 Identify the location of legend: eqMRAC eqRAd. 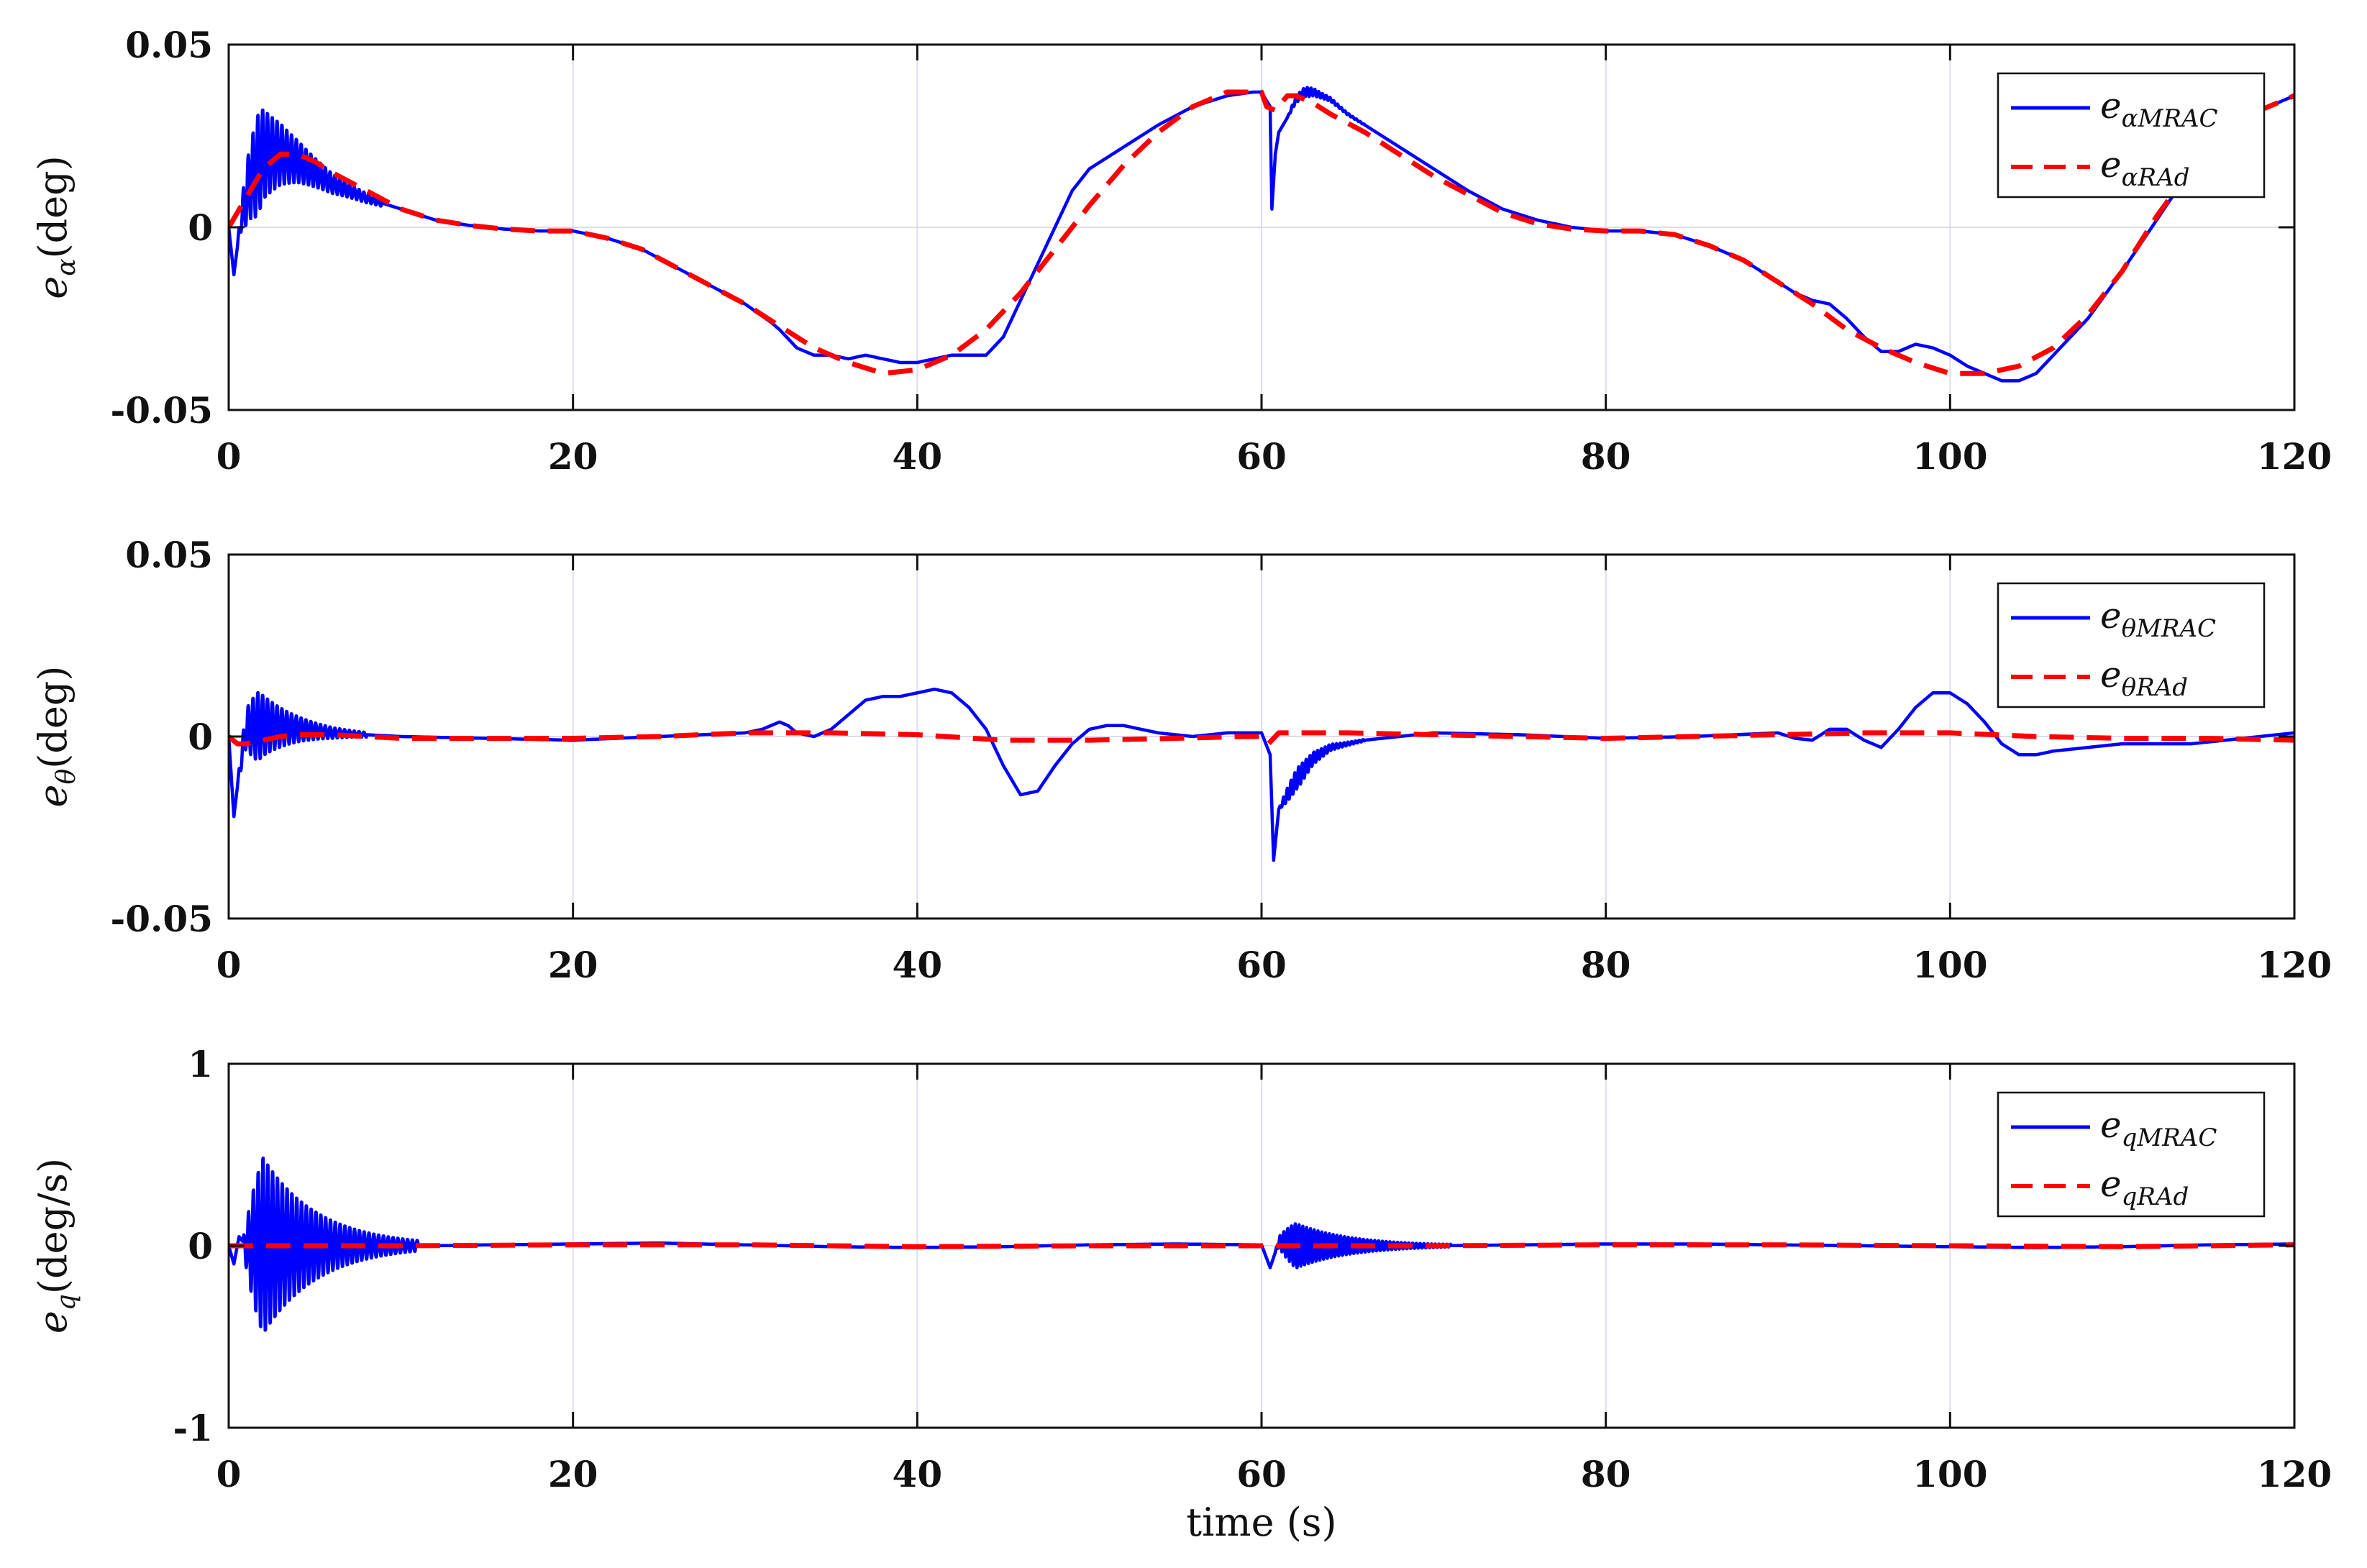
(2131, 1154).